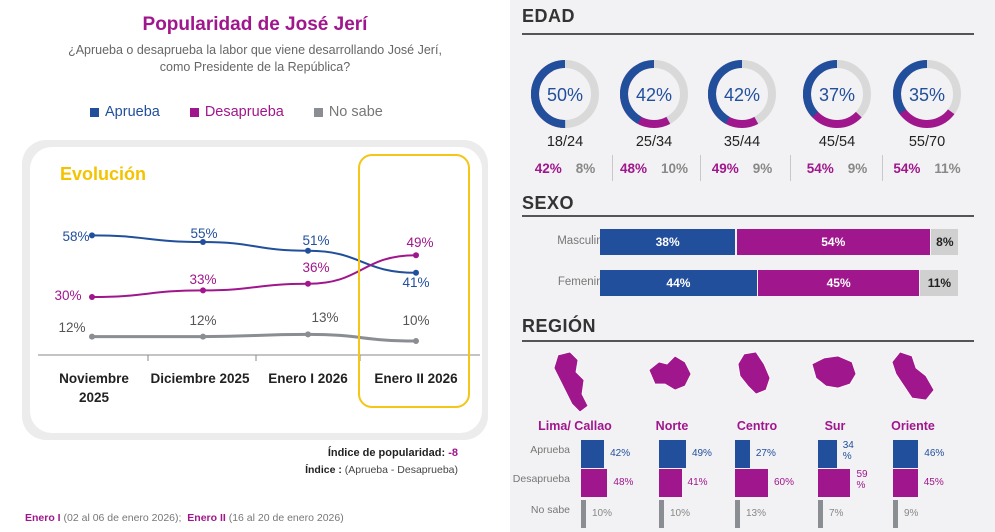  I want to click on index-value: -8, so click(453, 453).